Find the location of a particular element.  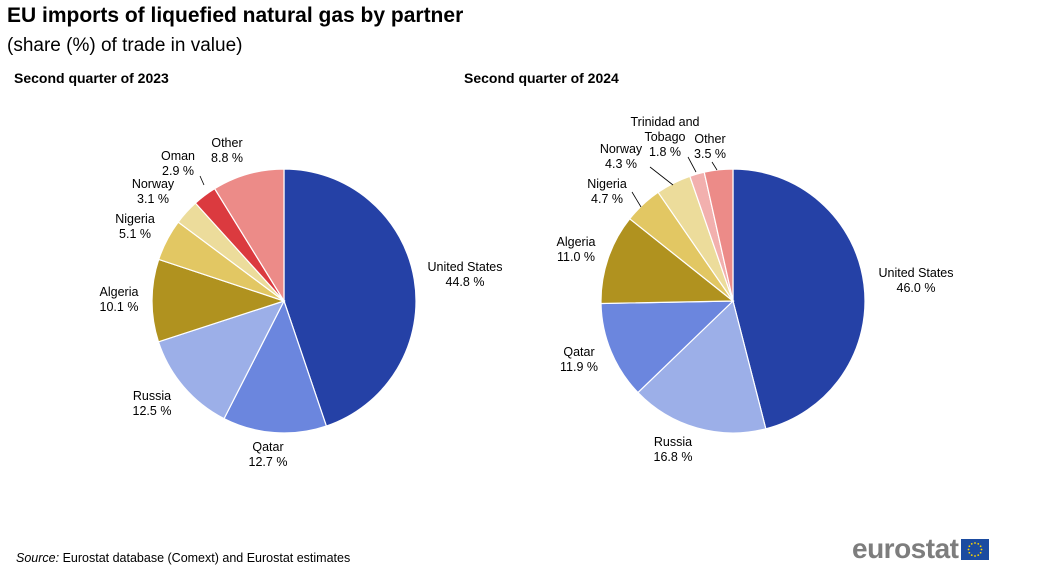

slice-label-nigeria: Nigeria 5.1 % is located at coordinates (135, 226).